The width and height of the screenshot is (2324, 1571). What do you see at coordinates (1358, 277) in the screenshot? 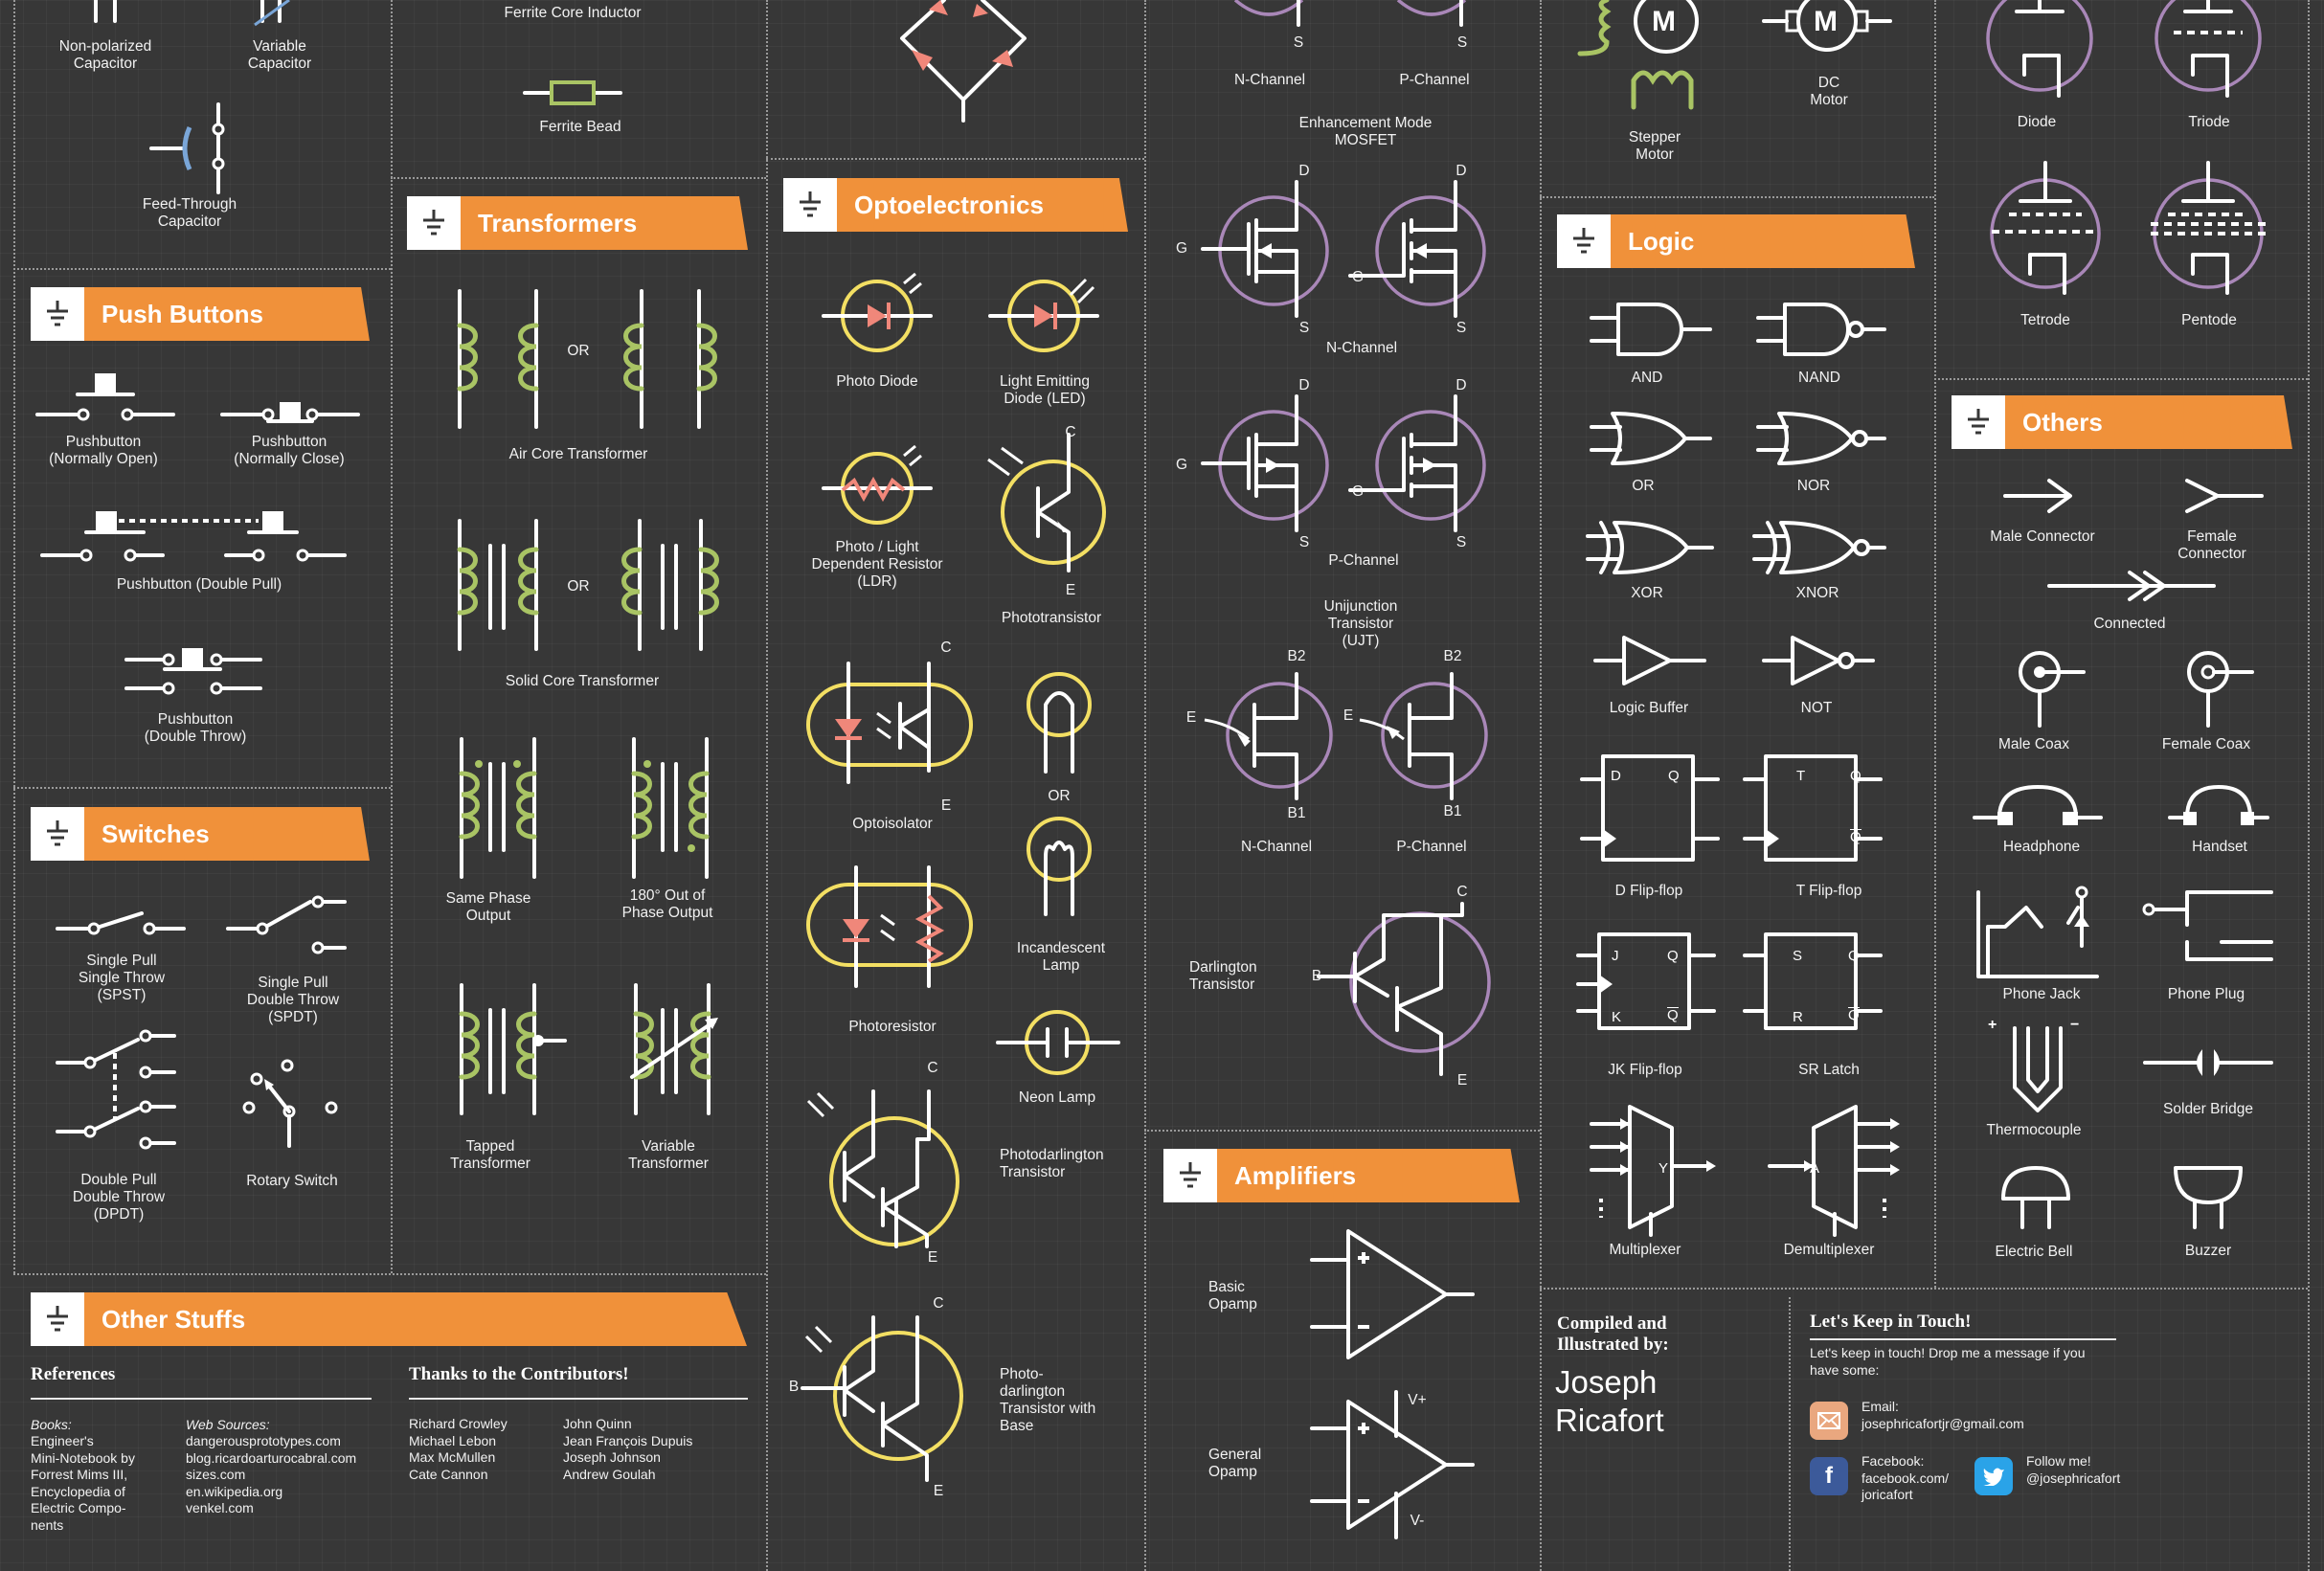
I see `pin-g-2: G` at bounding box center [1358, 277].